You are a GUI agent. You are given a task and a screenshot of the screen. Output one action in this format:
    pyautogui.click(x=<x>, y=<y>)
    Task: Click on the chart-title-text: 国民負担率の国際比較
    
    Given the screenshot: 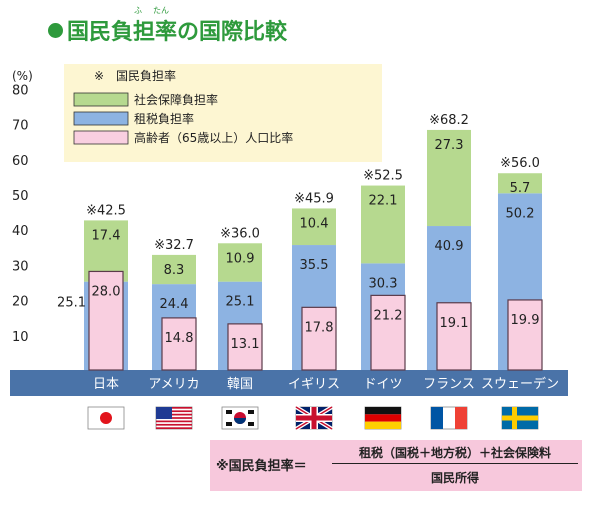 What is the action you would take?
    pyautogui.click(x=177, y=32)
    